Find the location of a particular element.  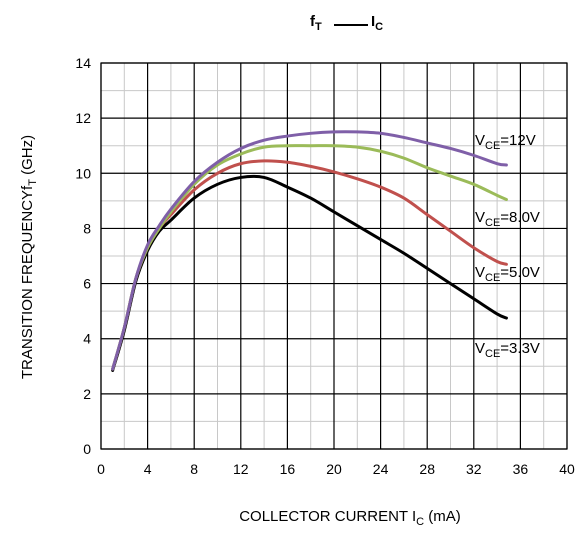

svg-text: fT is located at coordinates (316, 23).